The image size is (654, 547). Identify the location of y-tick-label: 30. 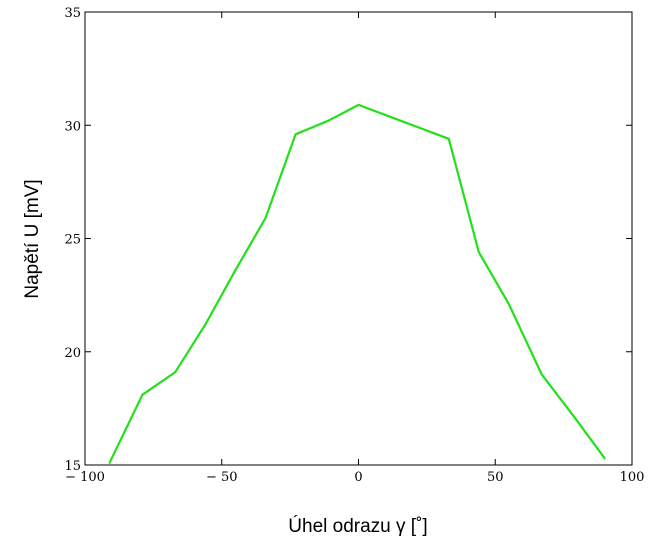
(72, 126).